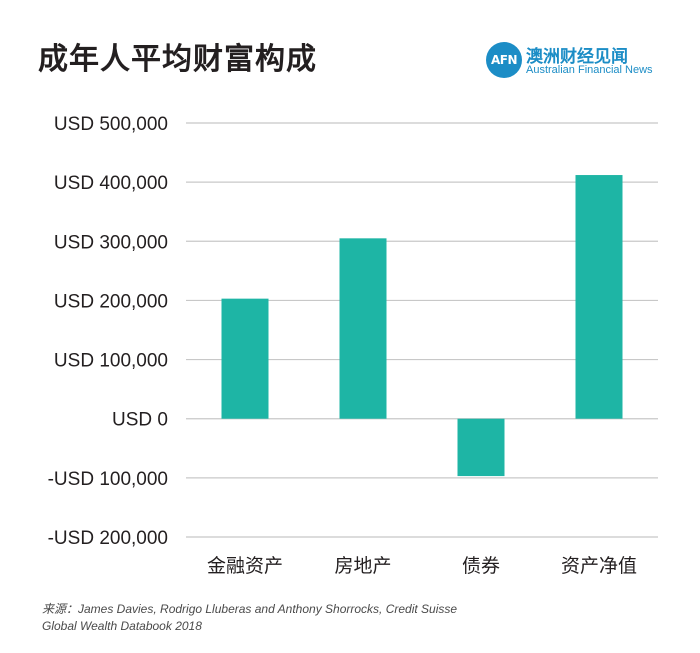 The height and width of the screenshot is (653, 700). I want to click on x-tick-label: 房地产, so click(362, 566).